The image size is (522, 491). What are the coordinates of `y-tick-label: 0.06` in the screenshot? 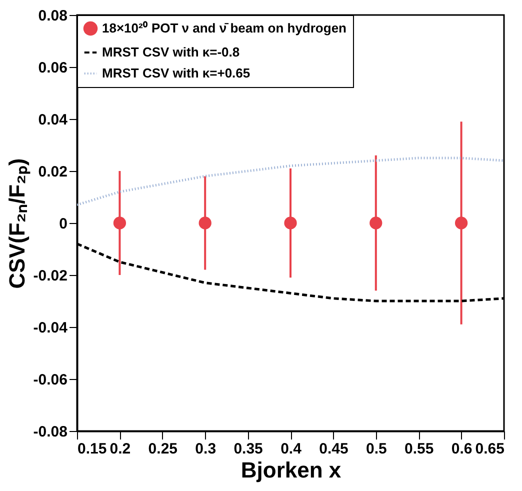 It's located at (53, 68).